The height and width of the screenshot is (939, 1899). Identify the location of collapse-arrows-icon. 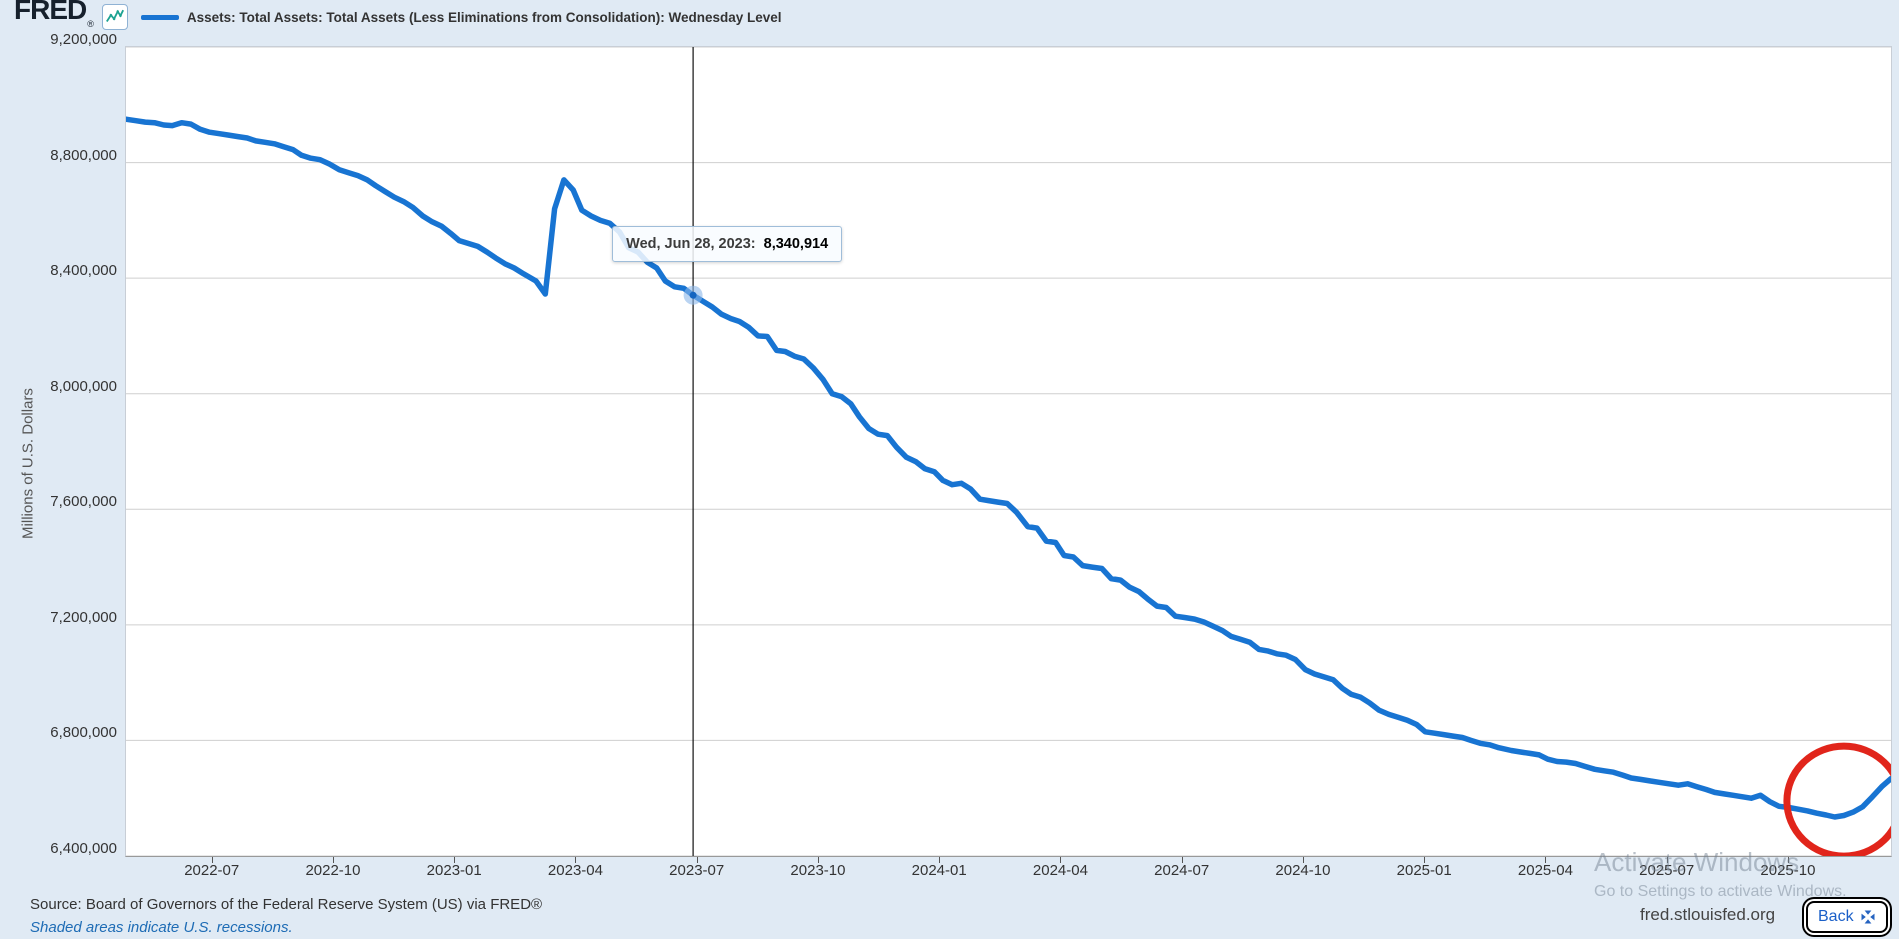
(1868, 917).